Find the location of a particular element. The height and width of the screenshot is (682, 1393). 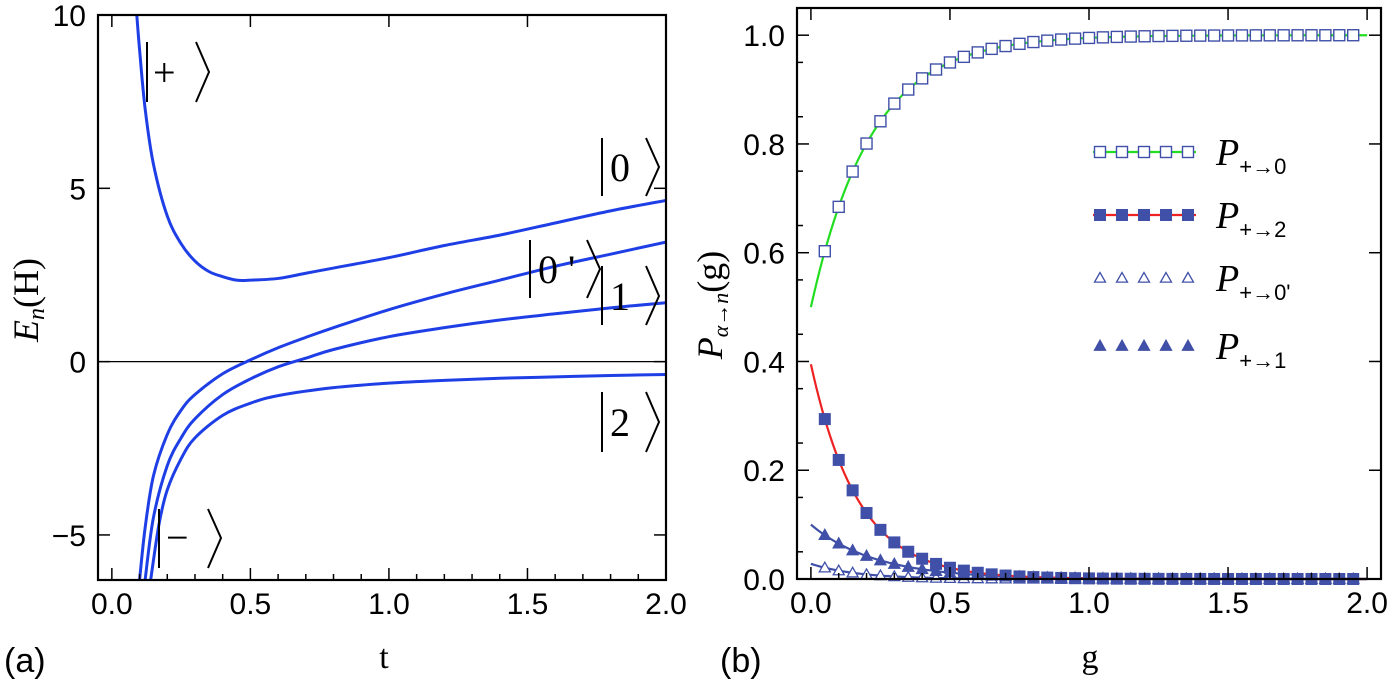

panel-a-ylabel: En(H) is located at coordinates (28, 300).